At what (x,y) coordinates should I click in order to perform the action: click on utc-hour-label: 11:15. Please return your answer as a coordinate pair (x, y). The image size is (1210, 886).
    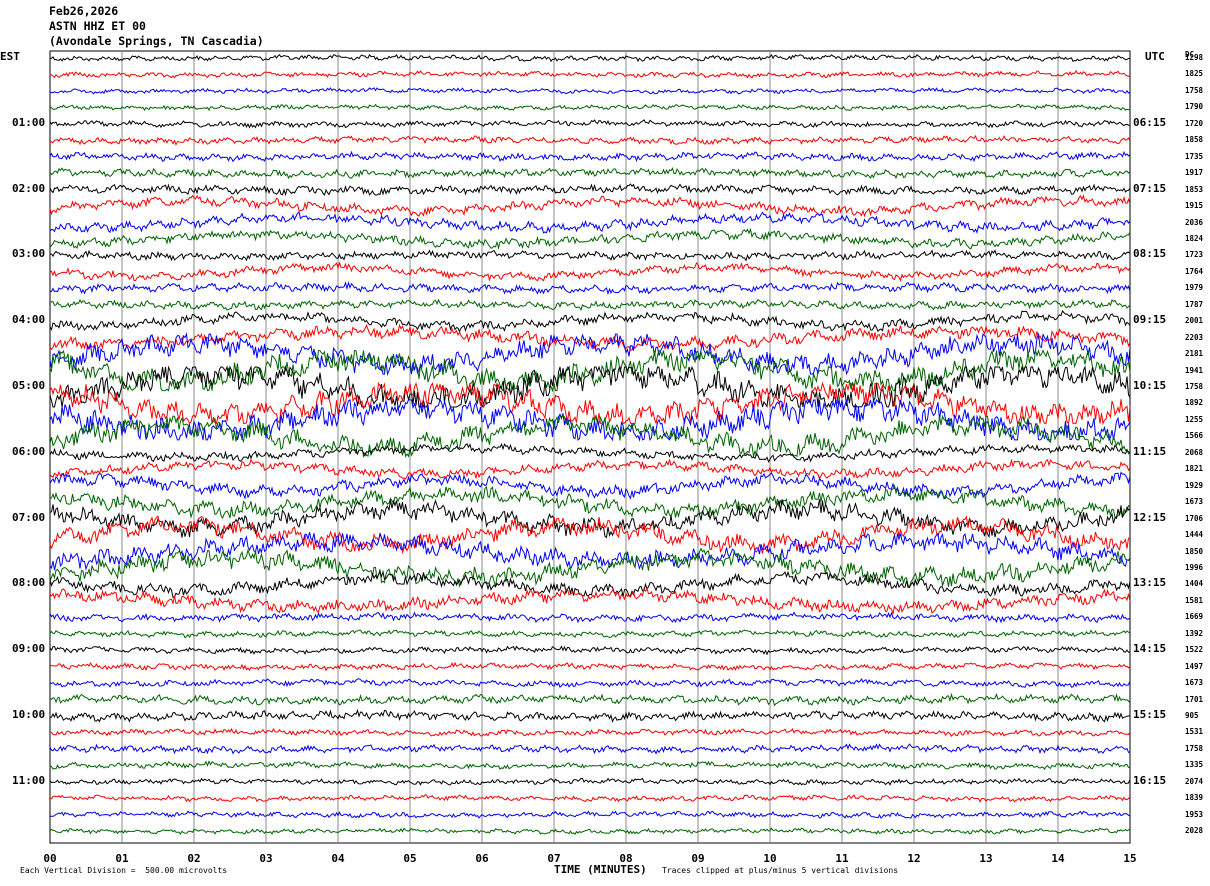
    Looking at the image, I should click on (1150, 451).